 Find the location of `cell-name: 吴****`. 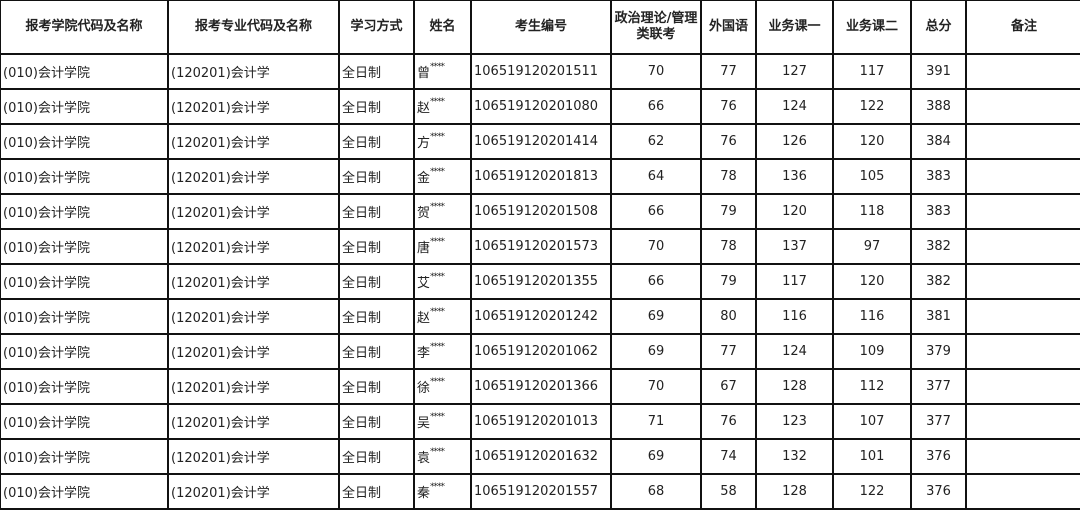

cell-name: 吴**** is located at coordinates (442, 421).